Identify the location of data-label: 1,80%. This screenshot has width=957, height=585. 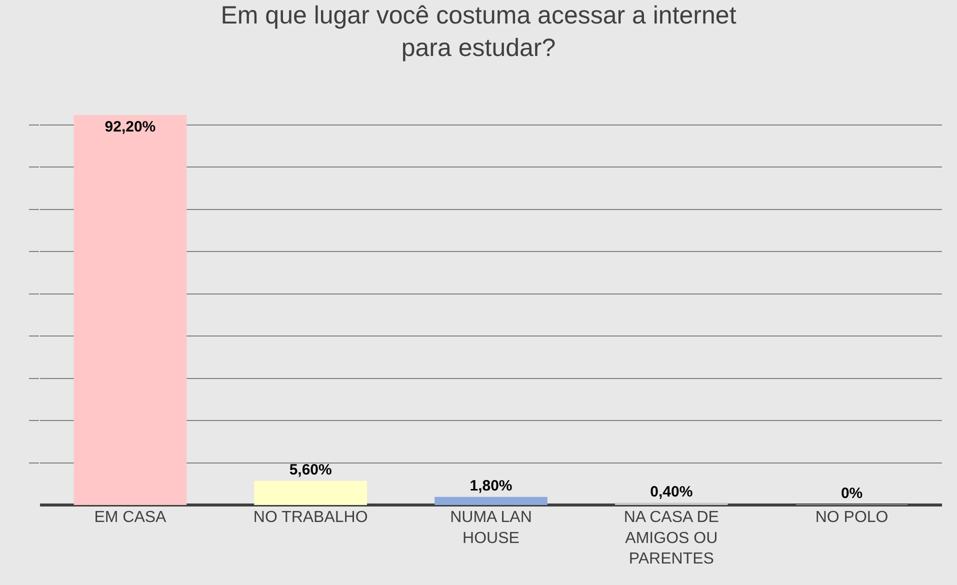
(491, 485).